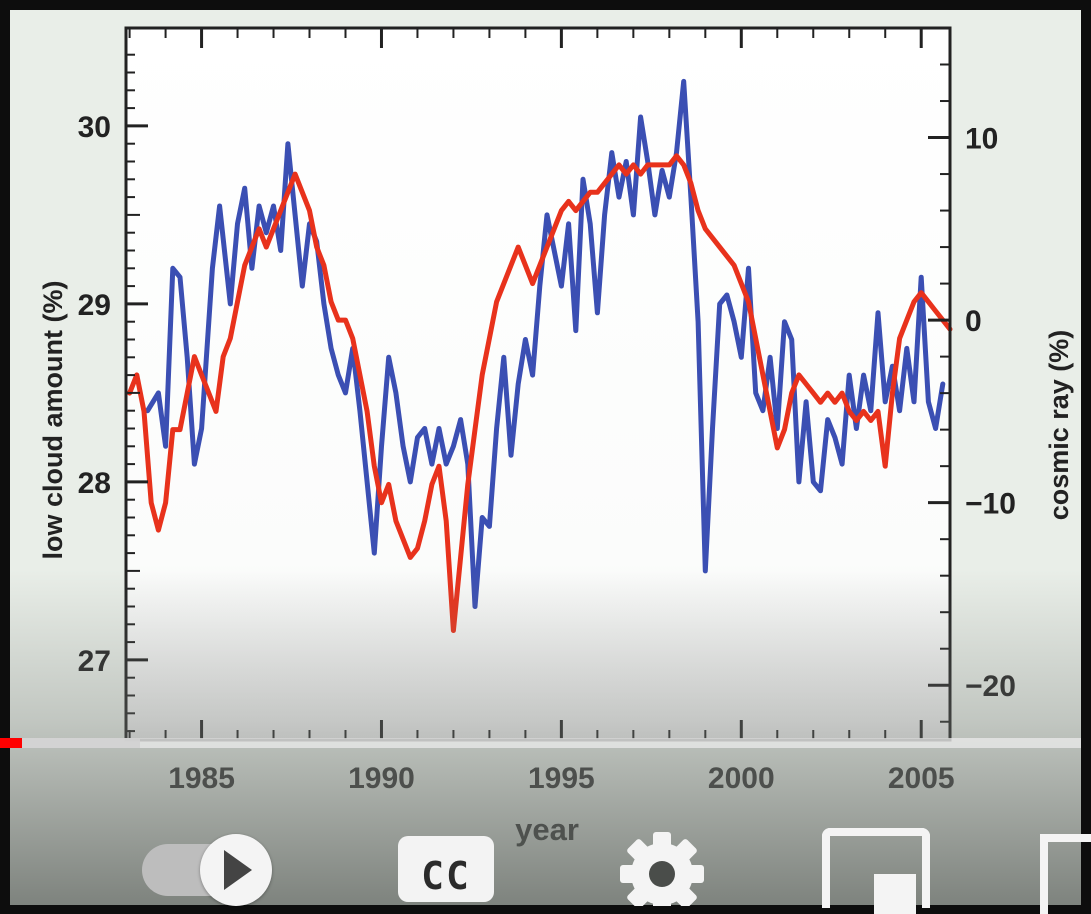  I want to click on play-icon, so click(238, 870).